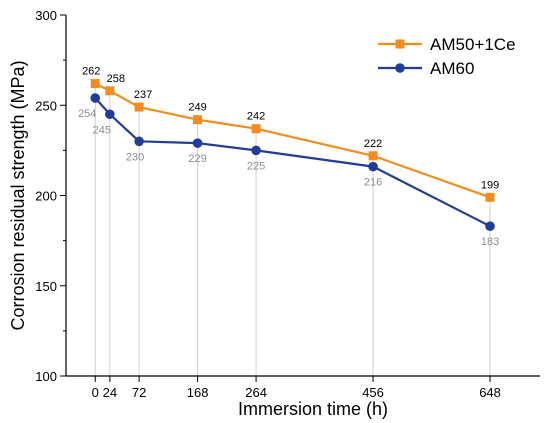  I want to click on data-label: 262, so click(91, 72).